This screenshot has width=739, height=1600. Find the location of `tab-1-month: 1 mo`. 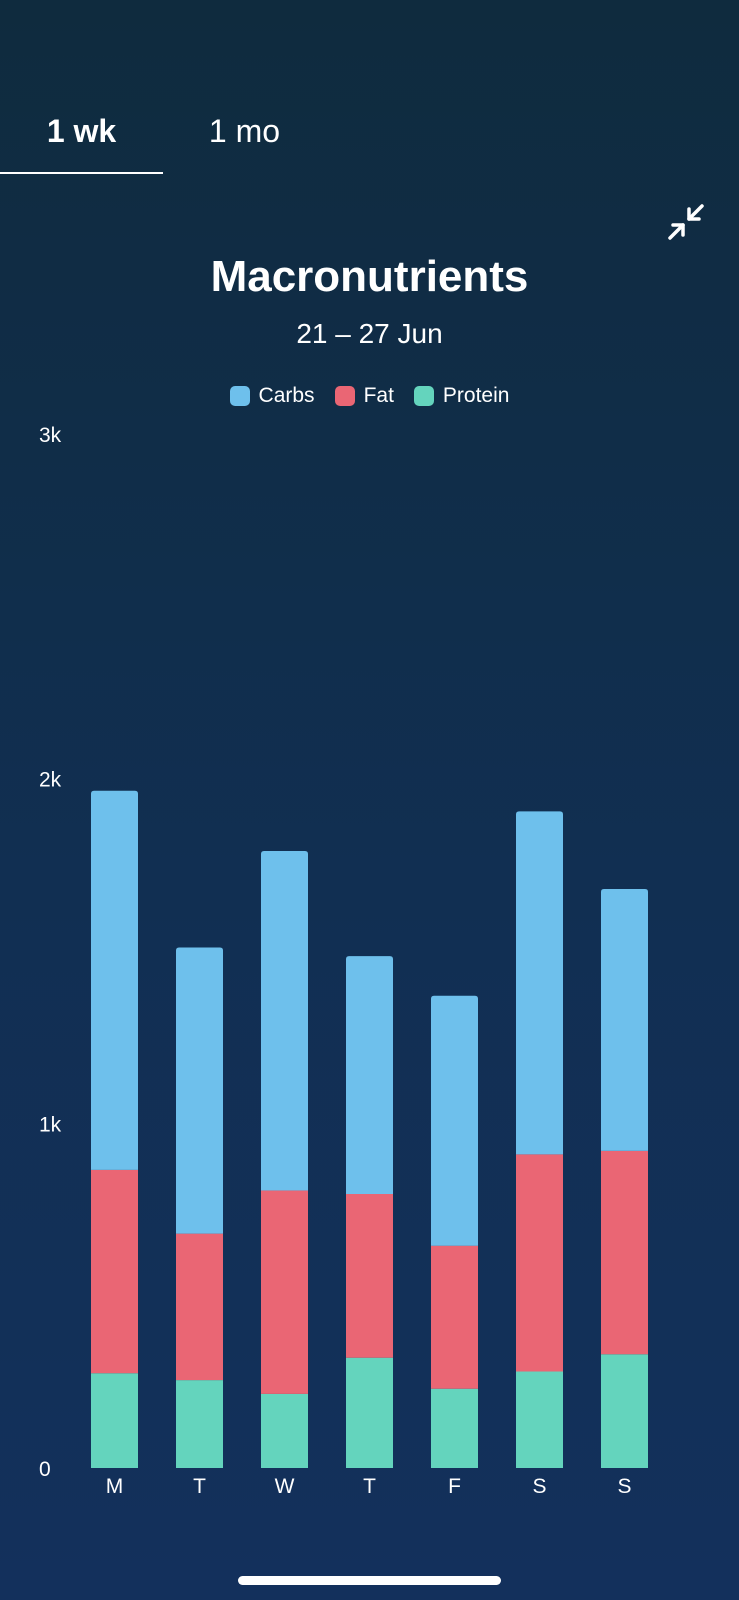

tab-1-month: 1 mo is located at coordinates (244, 131).